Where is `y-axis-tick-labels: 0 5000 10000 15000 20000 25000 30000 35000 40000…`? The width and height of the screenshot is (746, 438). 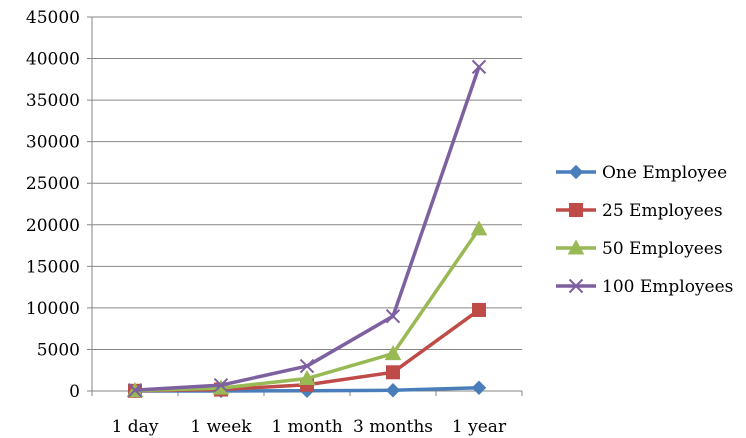 y-axis-tick-labels: 0 5000 10000 15000 20000 25000 30000 35000 40000… is located at coordinates (53, 205).